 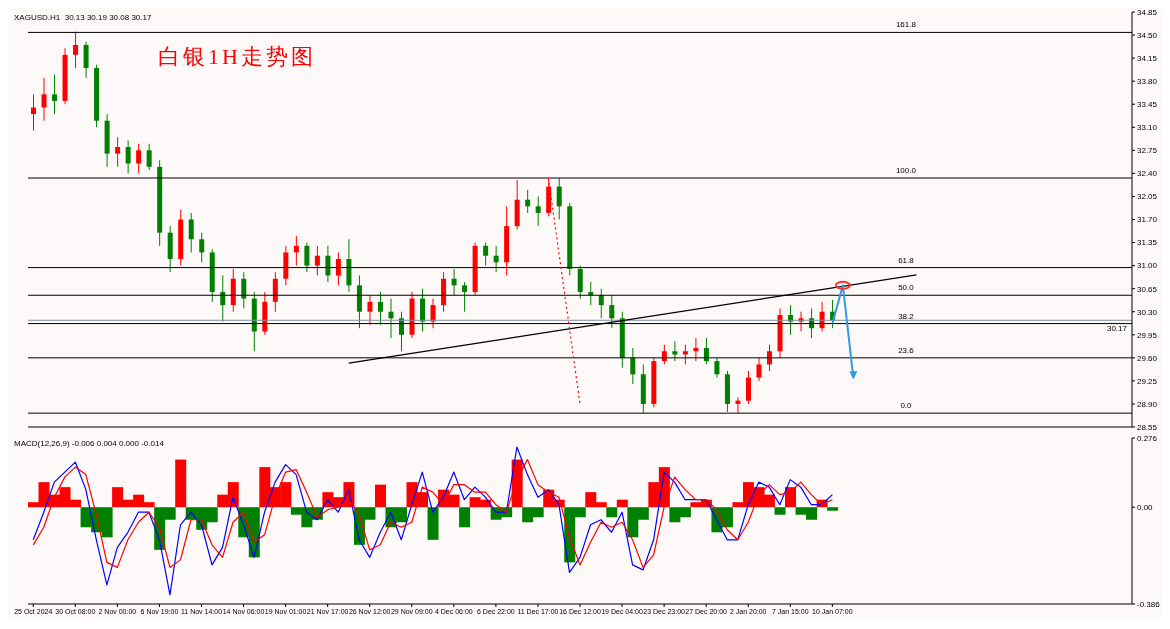 I want to click on y-tick-label: 28.55, so click(x=1147, y=427).